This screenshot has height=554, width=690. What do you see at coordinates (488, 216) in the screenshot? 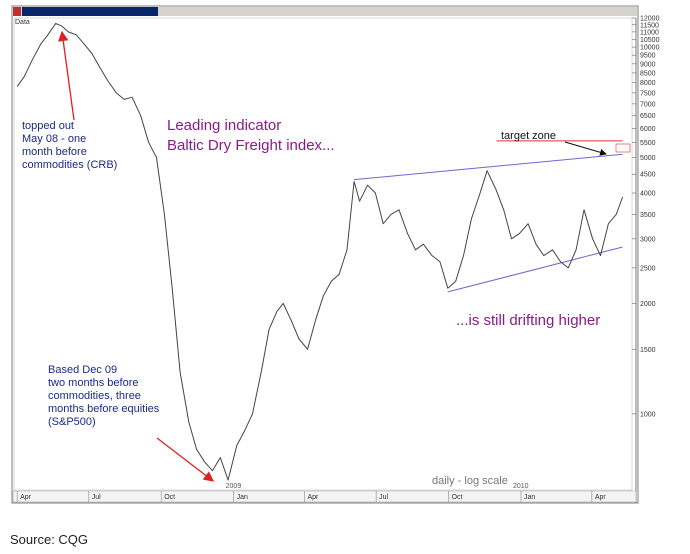
I see `trendlines` at bounding box center [488, 216].